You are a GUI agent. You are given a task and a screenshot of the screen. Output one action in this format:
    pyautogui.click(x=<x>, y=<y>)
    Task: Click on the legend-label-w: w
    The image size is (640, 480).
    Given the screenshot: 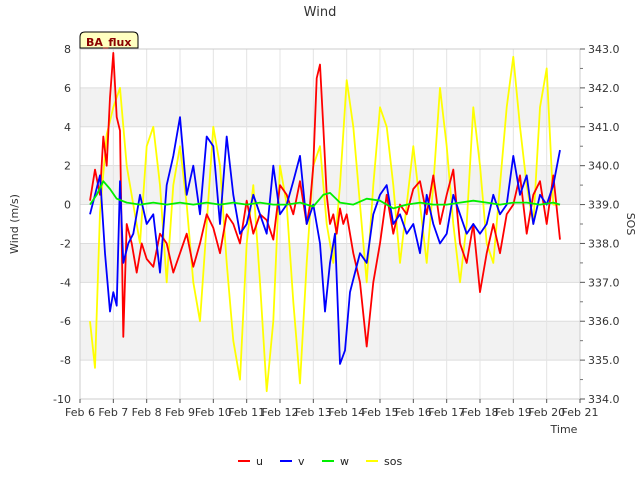 What is the action you would take?
    pyautogui.click(x=344, y=461)
    